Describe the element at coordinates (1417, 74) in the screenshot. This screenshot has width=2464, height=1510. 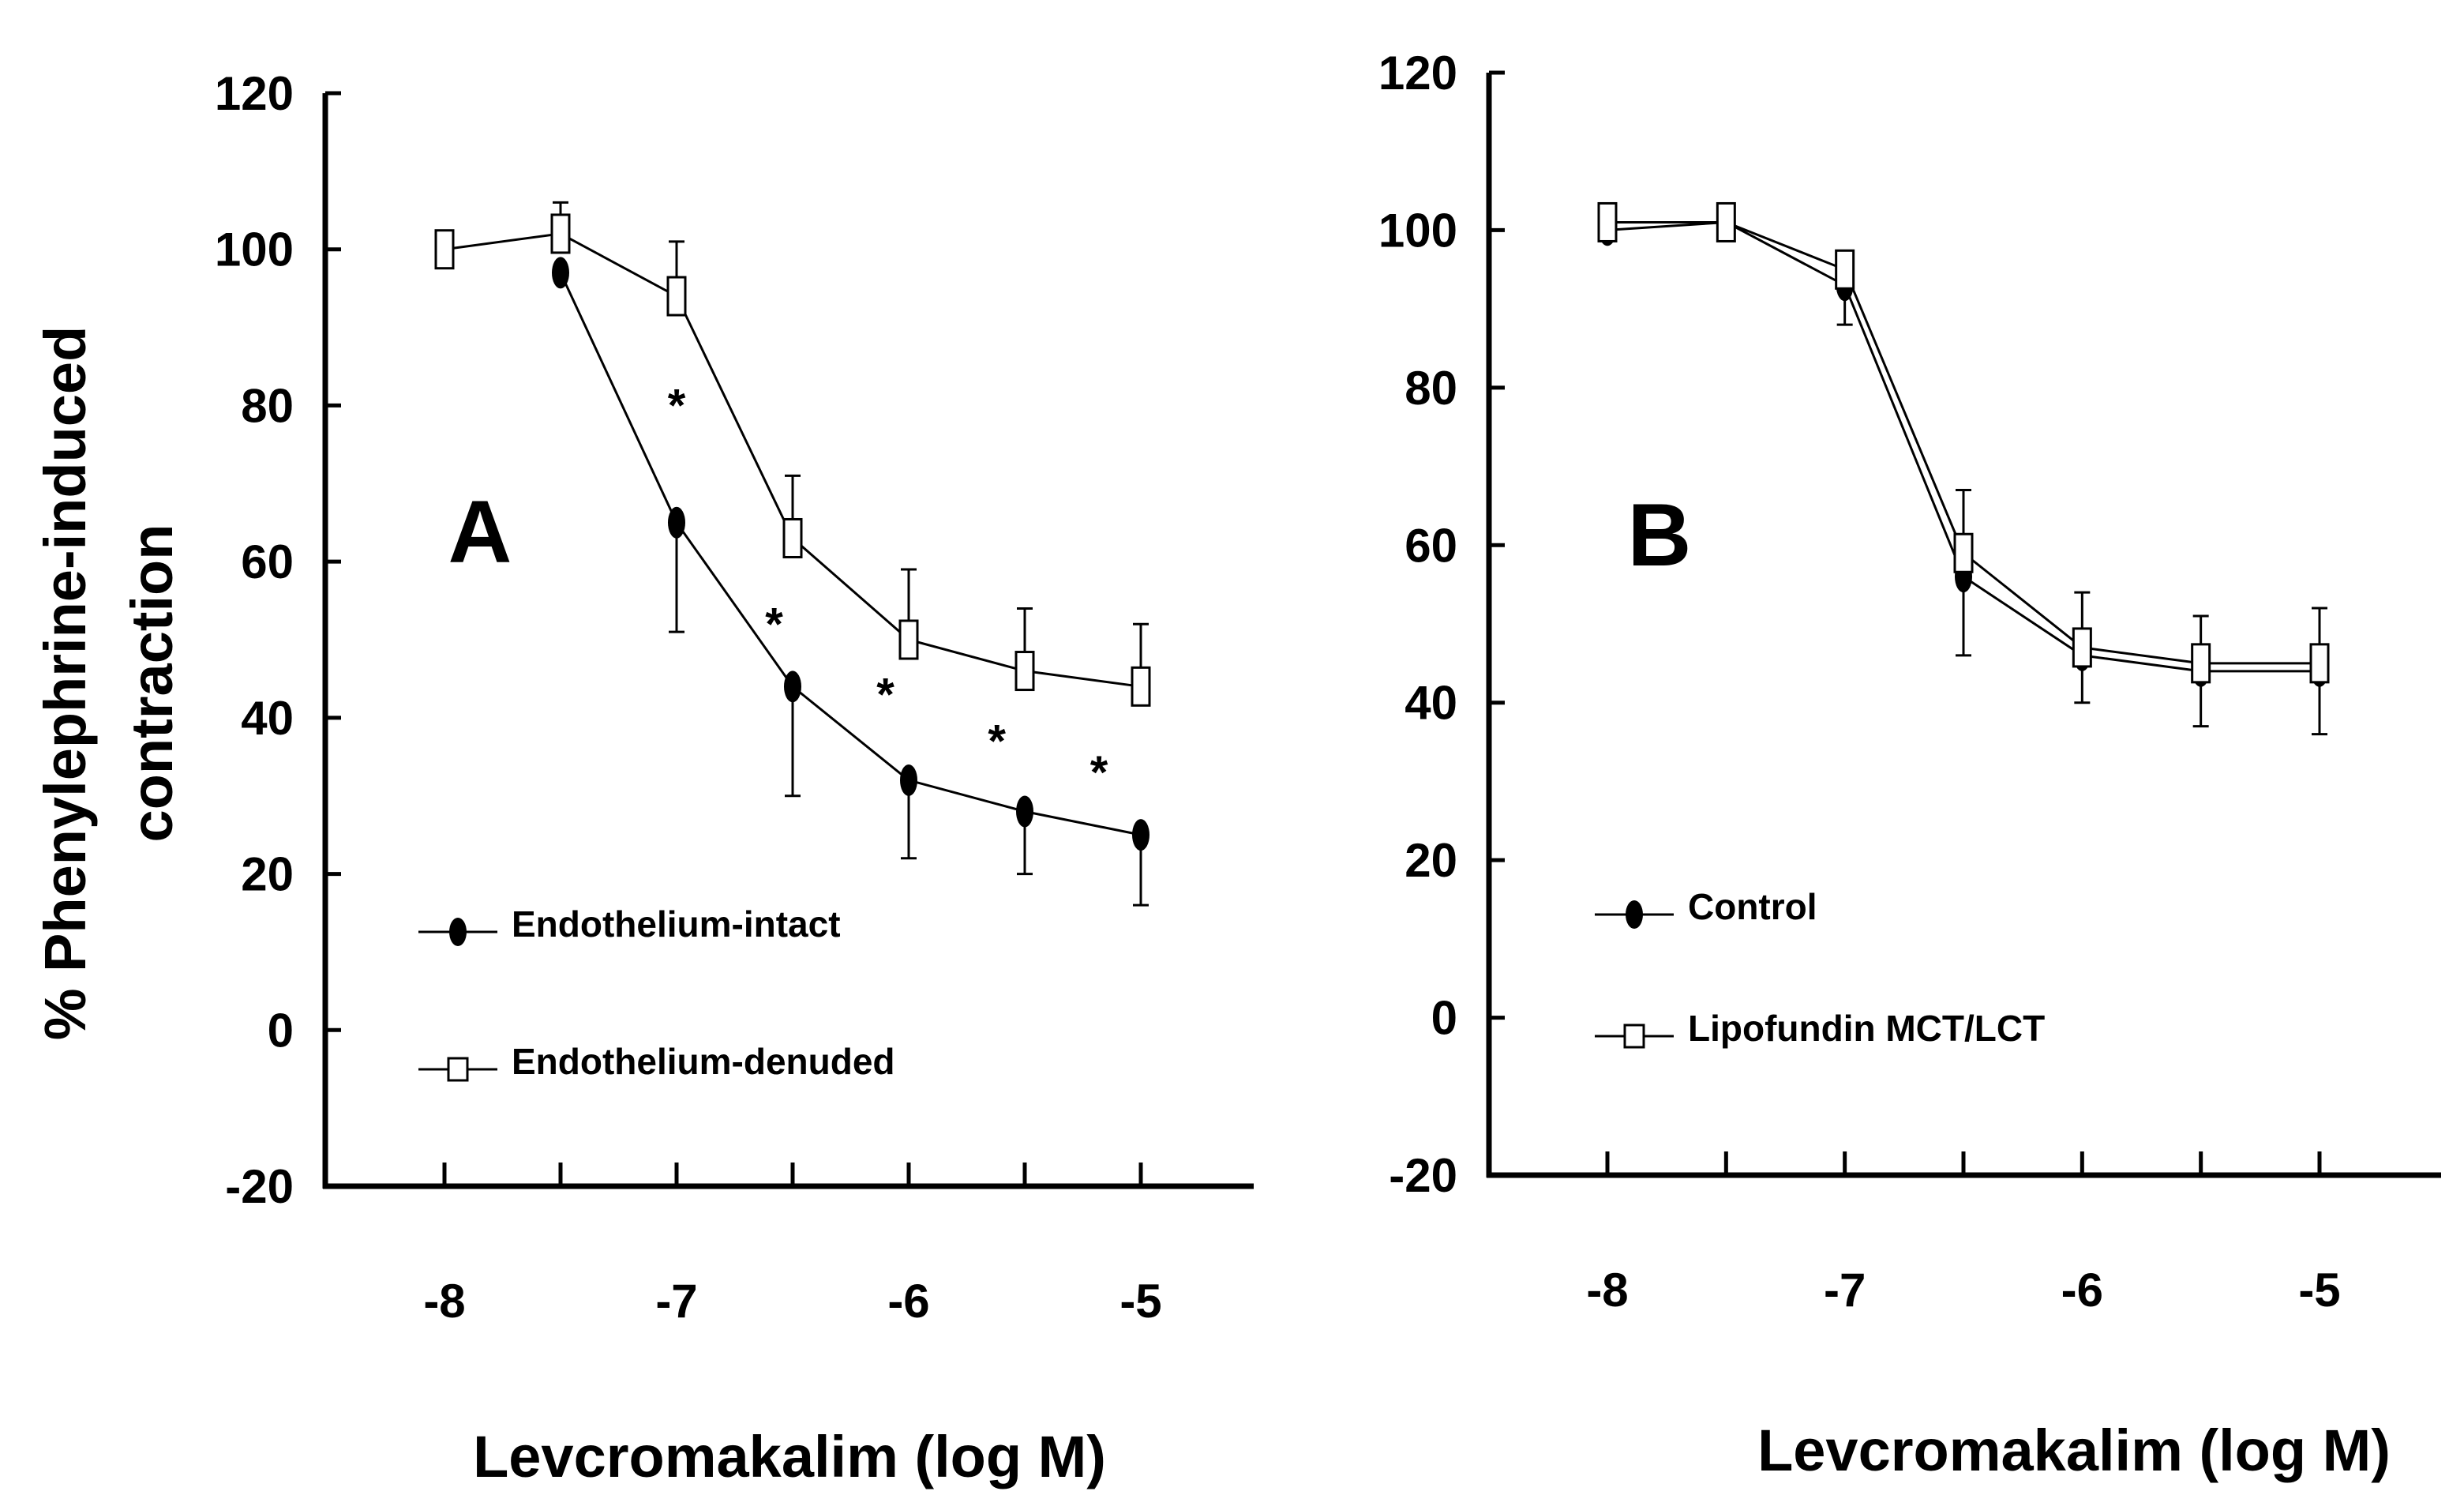
I see `panel-b-y-tick-label: 120` at that location.